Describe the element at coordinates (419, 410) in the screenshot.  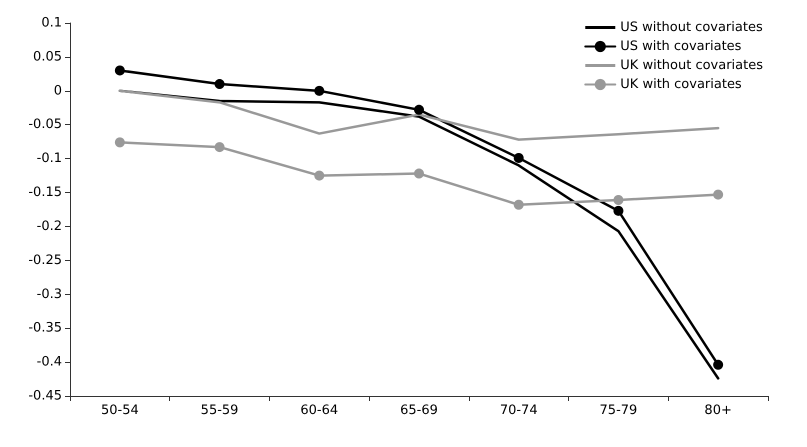
I see `x-tick-label: 65-69` at that location.